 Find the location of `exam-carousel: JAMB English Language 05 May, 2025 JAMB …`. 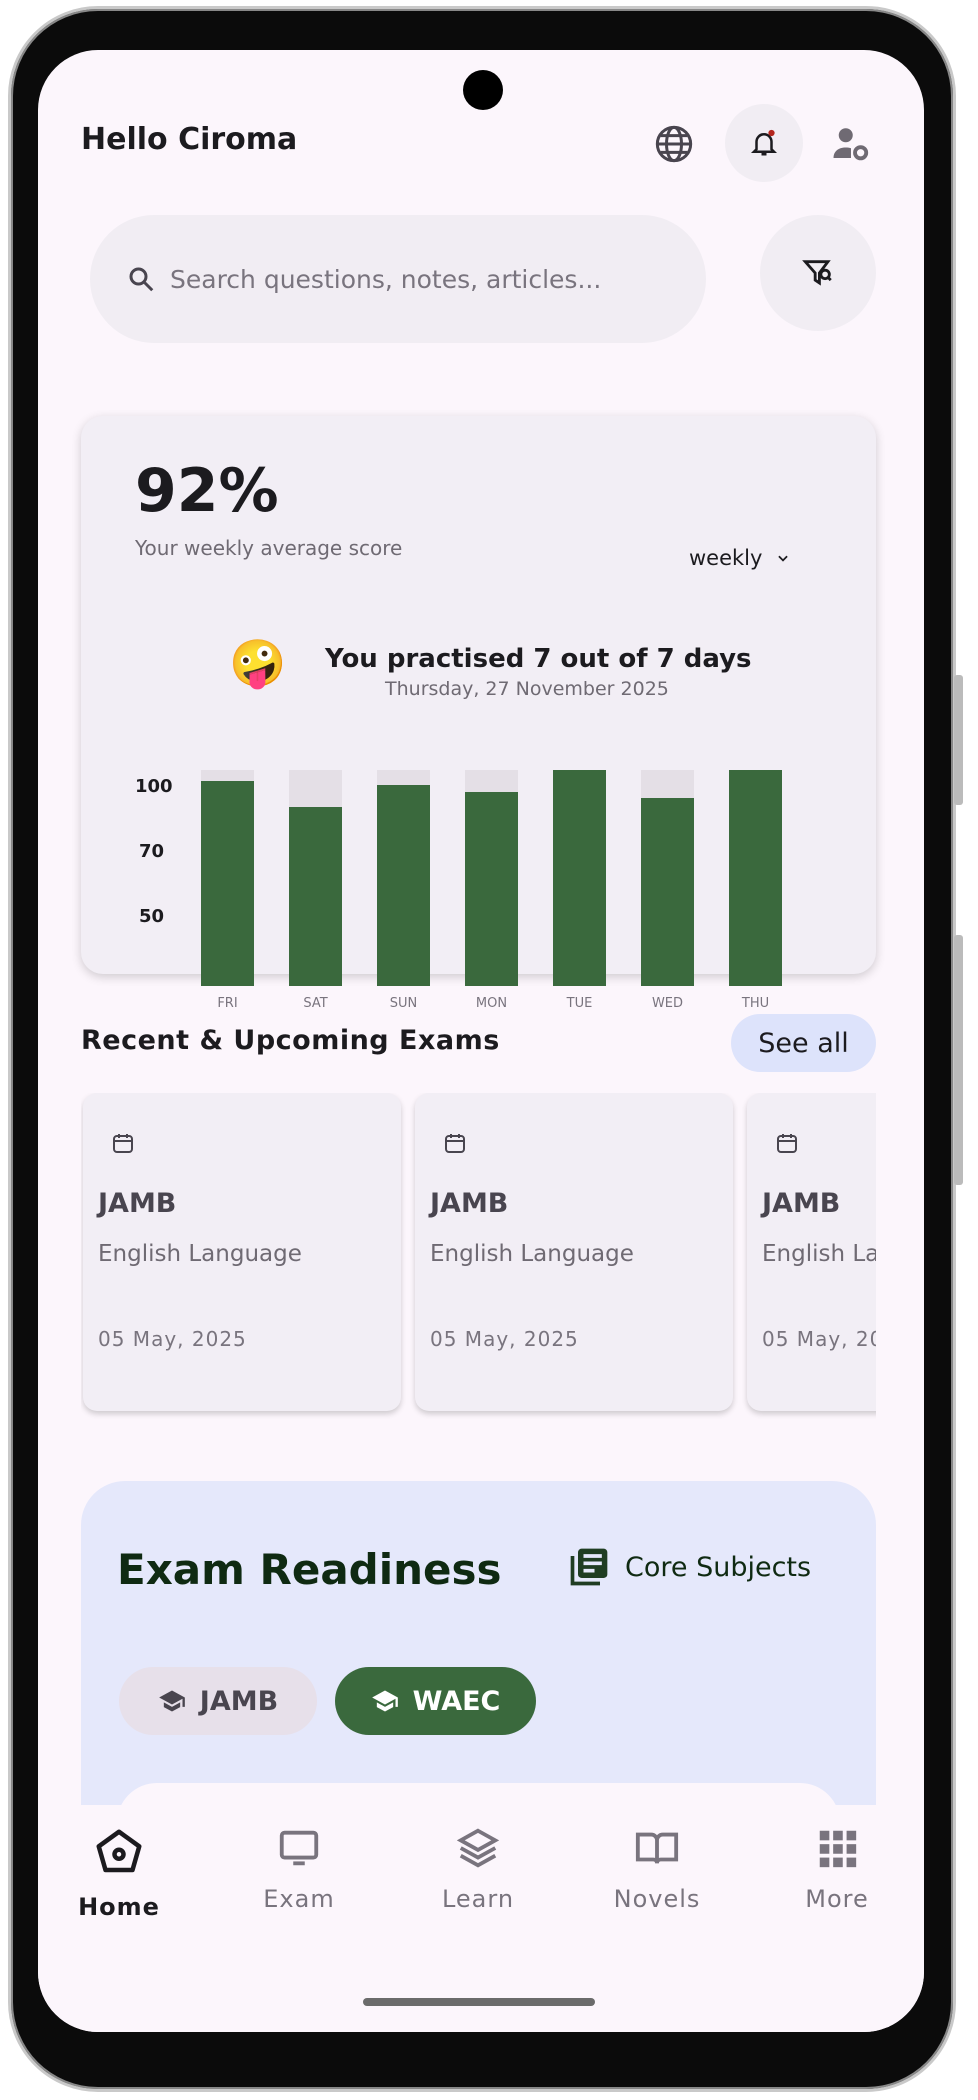

exam-carousel: JAMB English Language 05 May, 2025 JAMB … is located at coordinates (478, 1258).